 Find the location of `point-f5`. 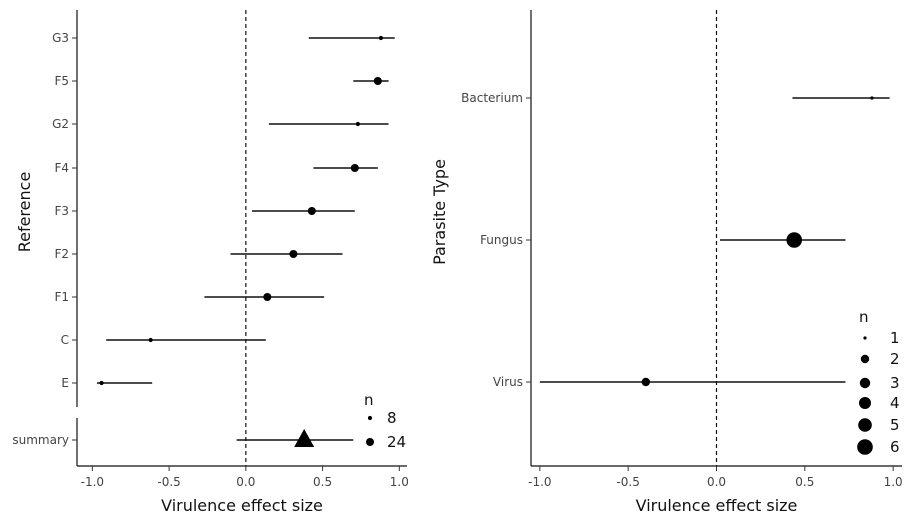

point-f5 is located at coordinates (377, 81).